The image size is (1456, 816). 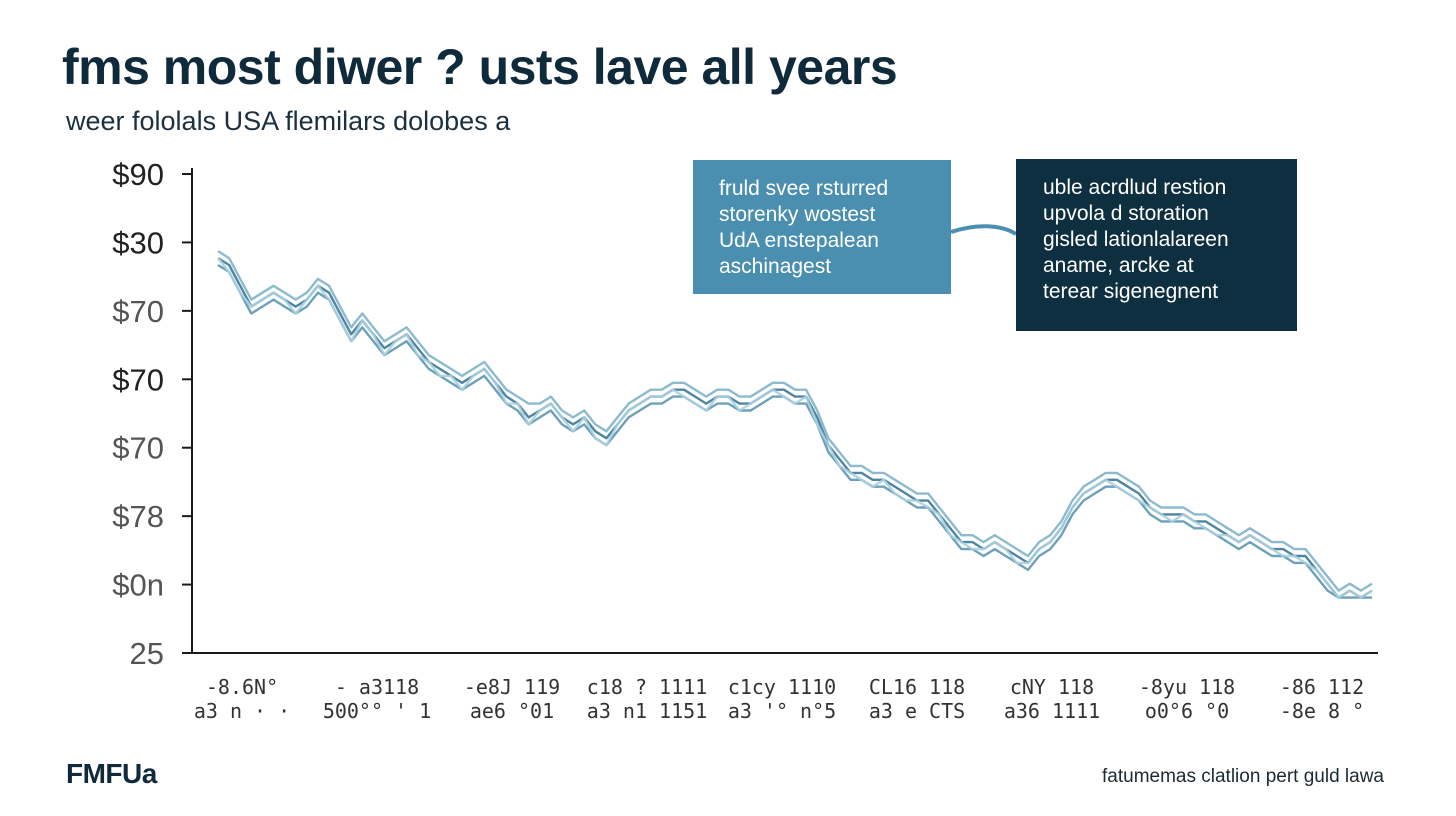 I want to click on annotation-line: storenky wostest, so click(x=797, y=214).